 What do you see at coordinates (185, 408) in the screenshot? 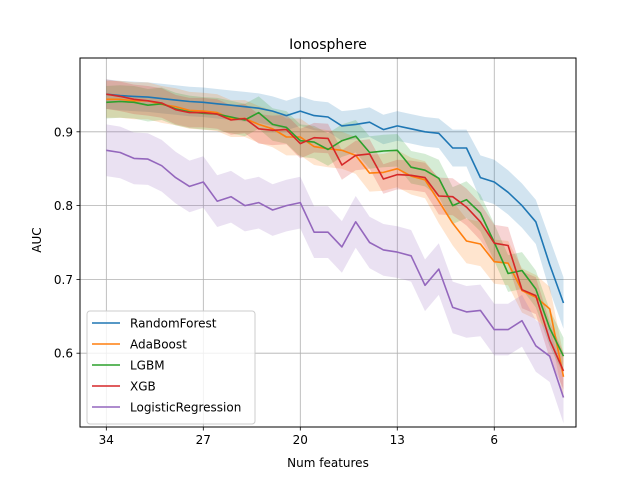
I see `legend-label-logisticregression: LogisticRegression` at bounding box center [185, 408].